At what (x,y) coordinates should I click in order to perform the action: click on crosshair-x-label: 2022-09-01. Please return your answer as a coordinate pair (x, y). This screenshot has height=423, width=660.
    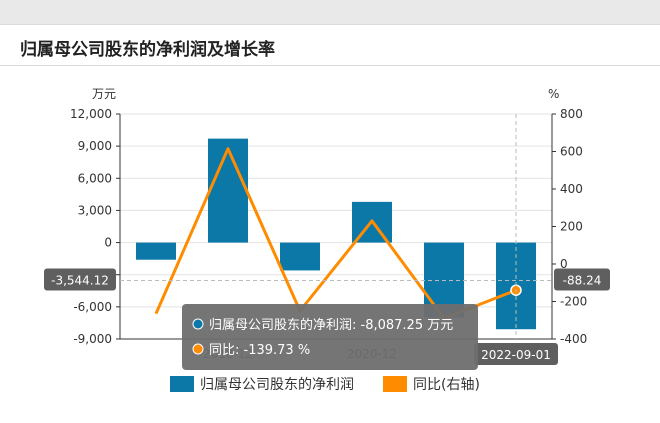
    Looking at the image, I should click on (516, 355).